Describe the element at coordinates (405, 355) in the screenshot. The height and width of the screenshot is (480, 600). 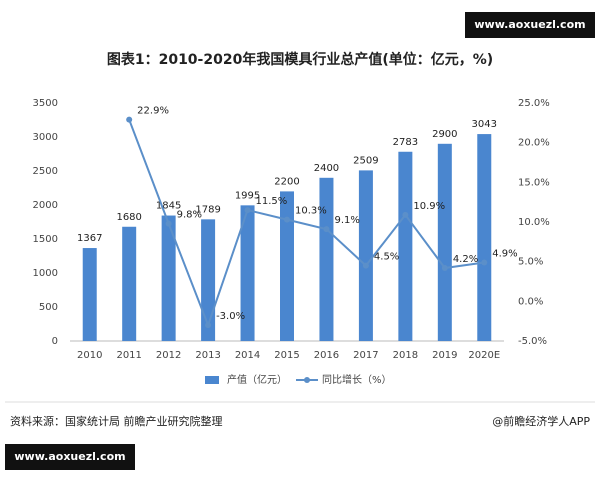
I see `x-tick-label: 2018` at that location.